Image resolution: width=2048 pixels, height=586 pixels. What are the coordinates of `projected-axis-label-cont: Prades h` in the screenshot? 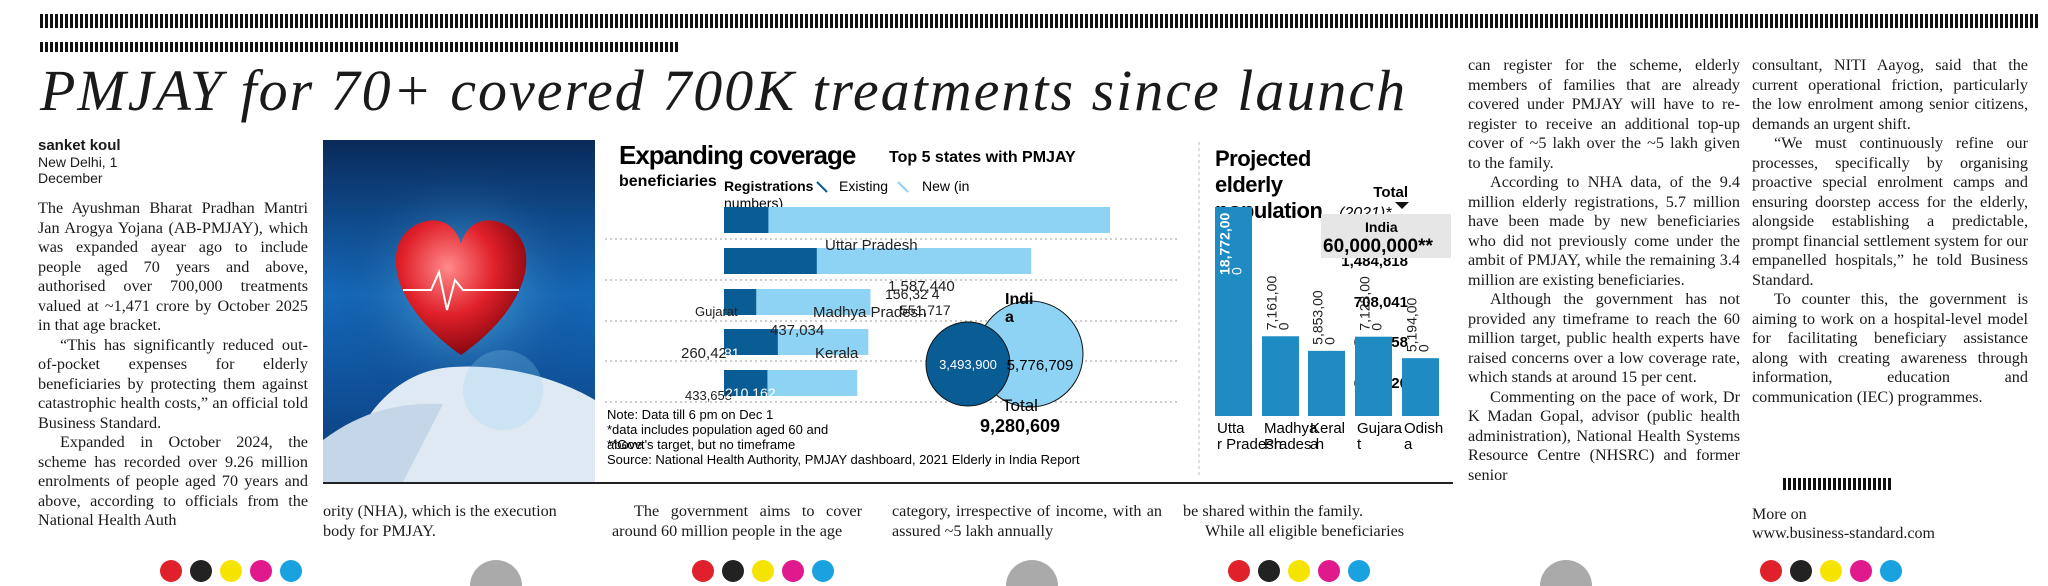 It's located at (1294, 444).